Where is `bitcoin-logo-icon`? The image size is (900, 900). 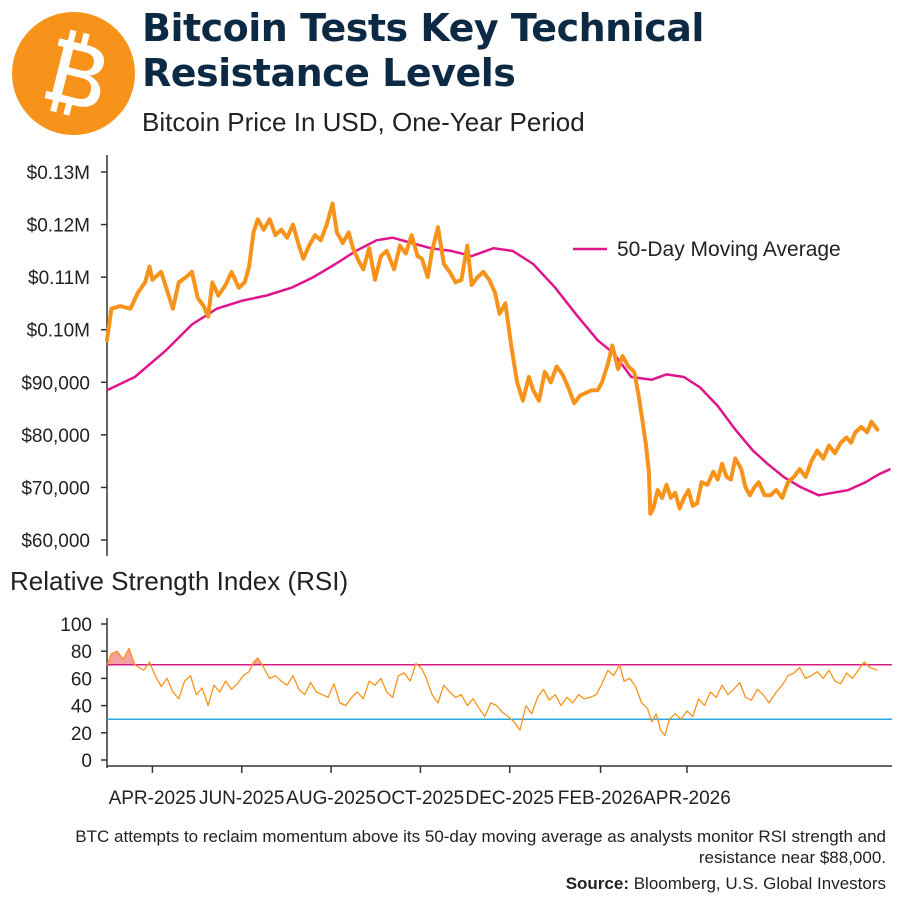
bitcoin-logo-icon is located at coordinates (73, 73).